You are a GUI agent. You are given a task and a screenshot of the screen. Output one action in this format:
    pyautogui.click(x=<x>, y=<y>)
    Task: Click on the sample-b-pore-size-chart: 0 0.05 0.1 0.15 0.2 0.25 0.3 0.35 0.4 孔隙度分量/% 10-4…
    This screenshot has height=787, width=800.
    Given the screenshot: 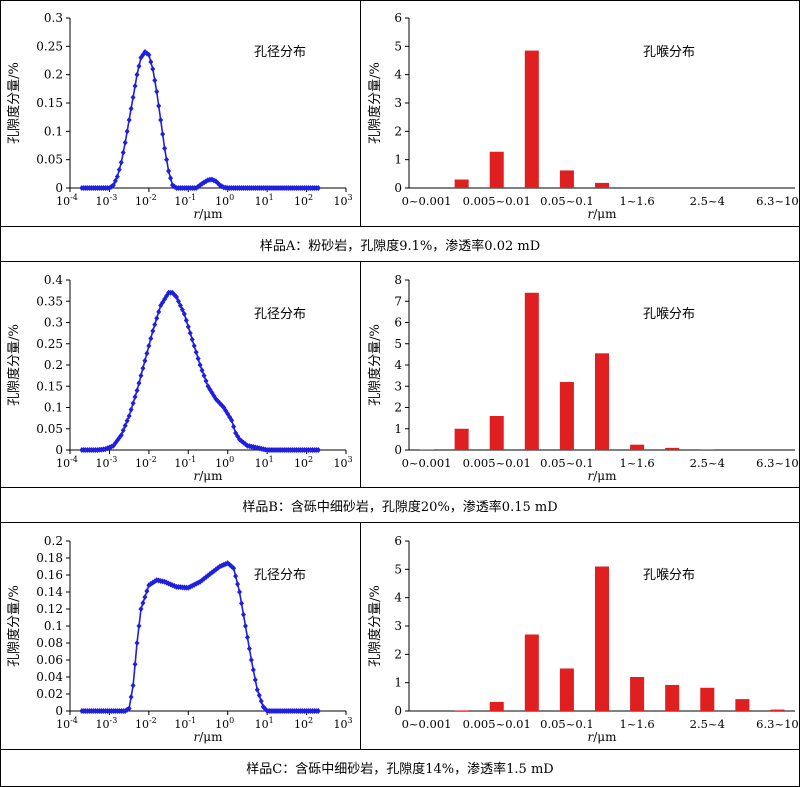 What is the action you would take?
    pyautogui.click(x=179, y=378)
    